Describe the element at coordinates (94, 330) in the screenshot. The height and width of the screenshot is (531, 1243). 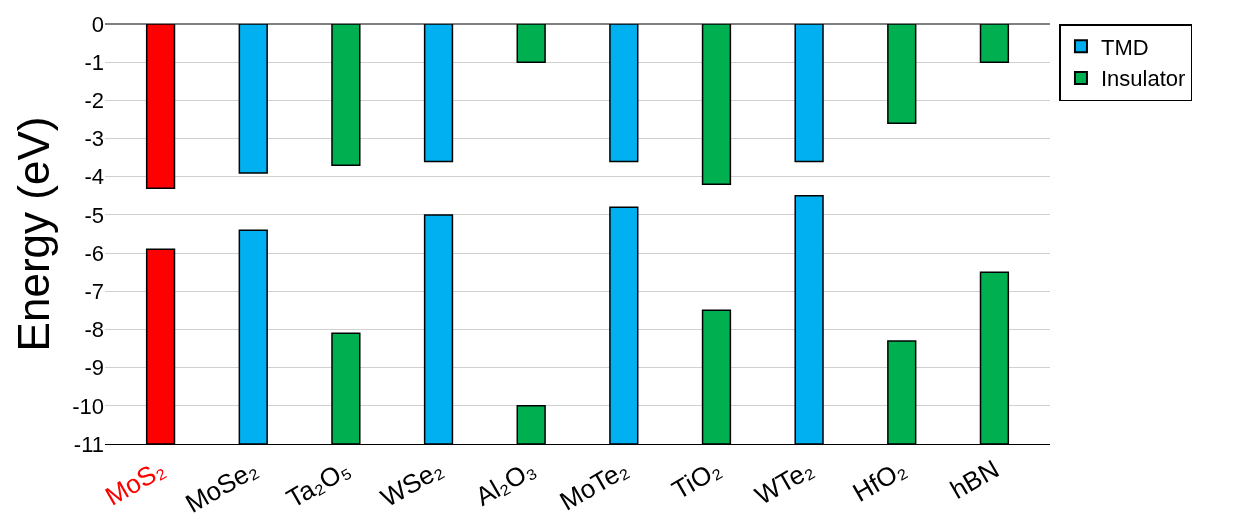
I see `y-tick-label: -8` at that location.